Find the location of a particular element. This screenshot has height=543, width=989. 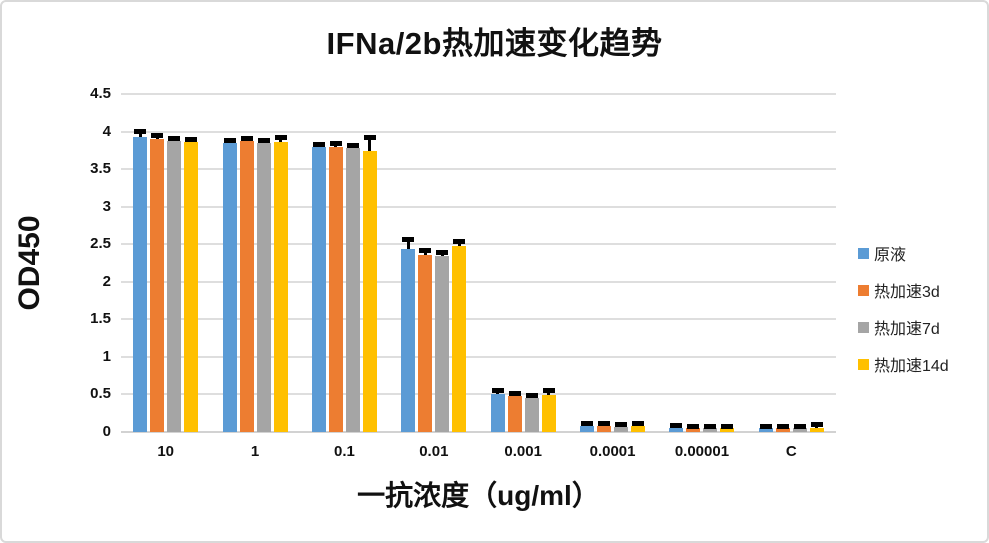

legend-item-热加速14d: 热加速14d is located at coordinates (903, 364).